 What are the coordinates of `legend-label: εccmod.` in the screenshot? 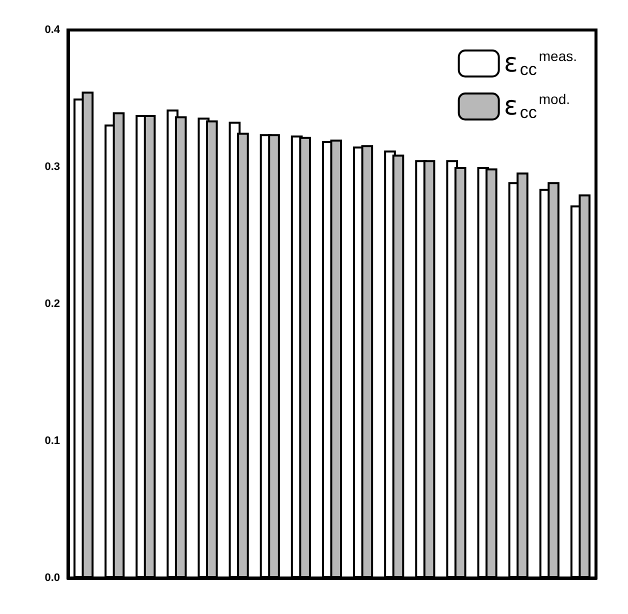 It's located at (537, 106).